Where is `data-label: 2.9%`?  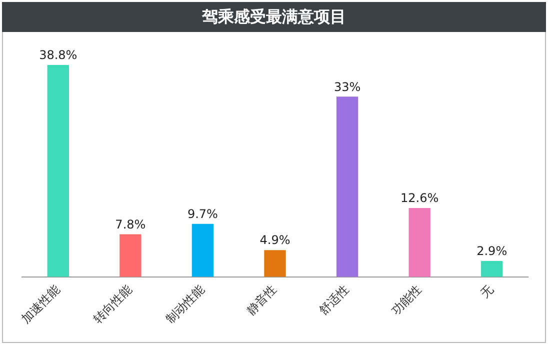 data-label: 2.9% is located at coordinates (492, 251).